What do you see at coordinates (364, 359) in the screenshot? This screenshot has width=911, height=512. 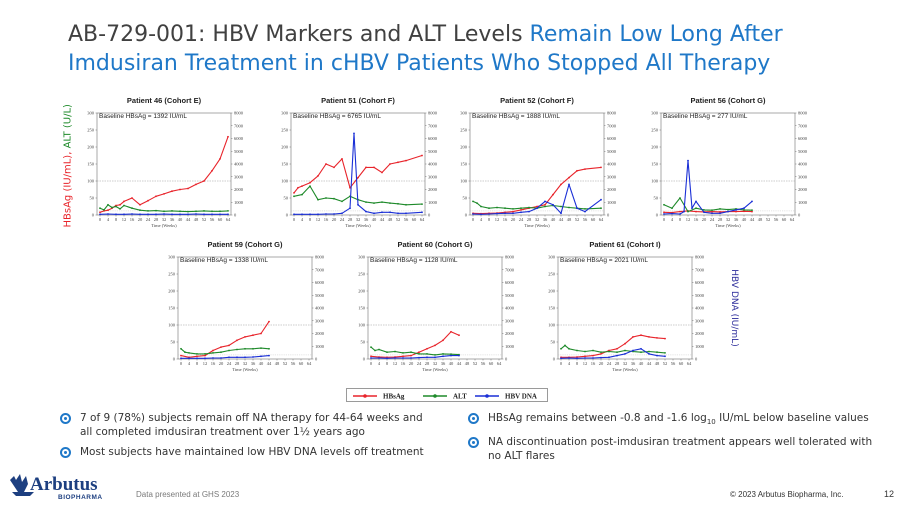 I see `y-left-tick-label: 0` at bounding box center [364, 359].